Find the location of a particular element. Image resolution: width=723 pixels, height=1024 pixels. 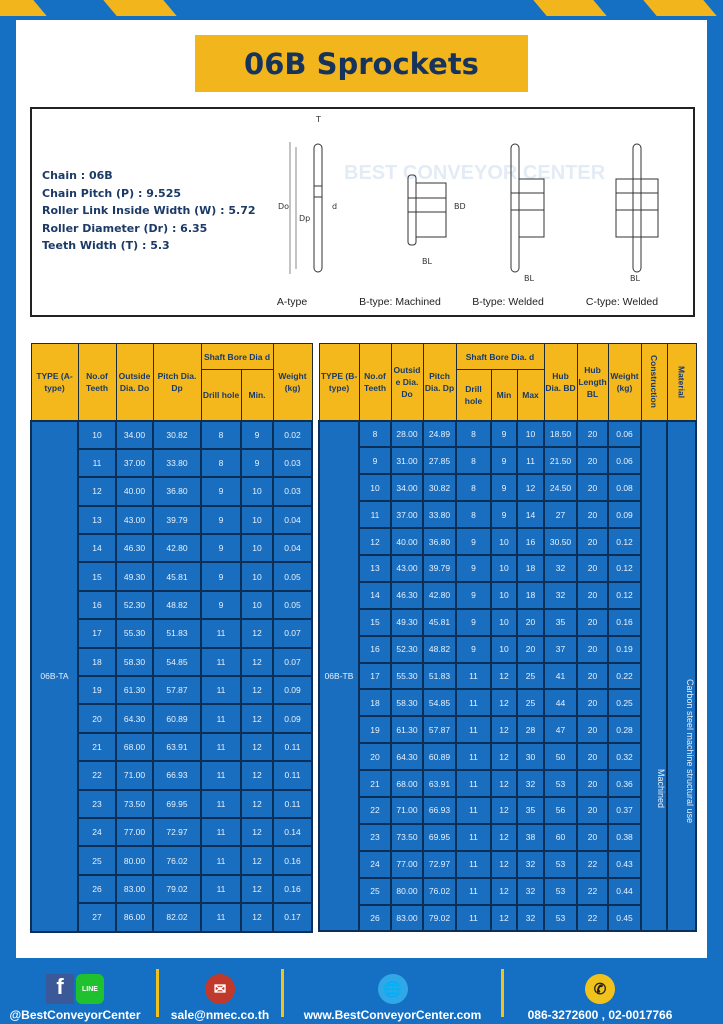

divider is located at coordinates (282, 993).